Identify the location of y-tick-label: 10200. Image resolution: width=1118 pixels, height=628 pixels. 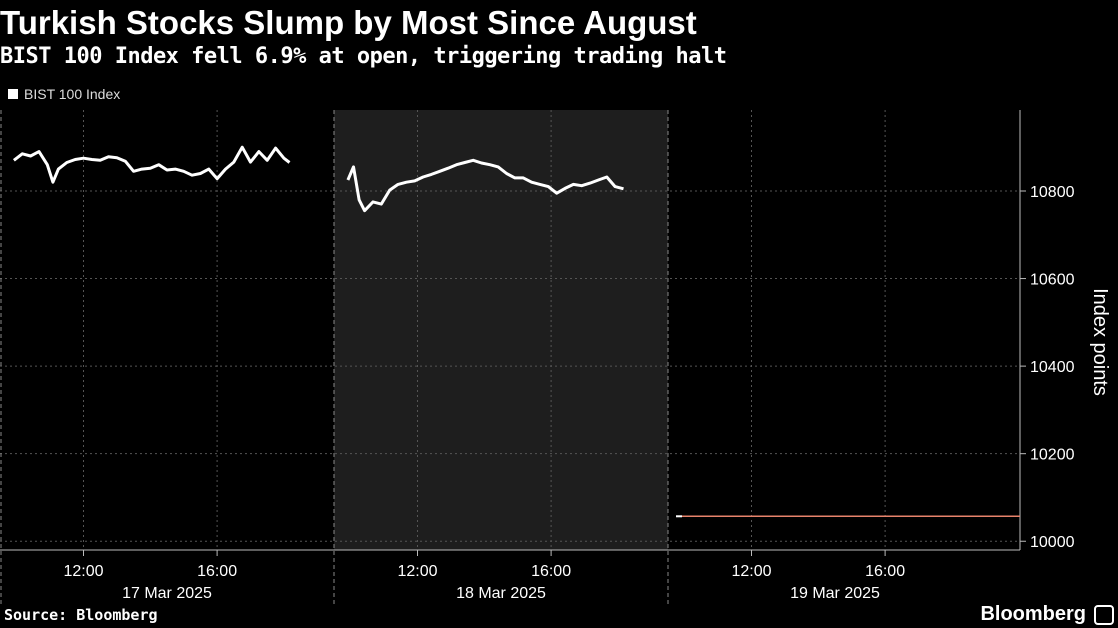
(1052, 455).